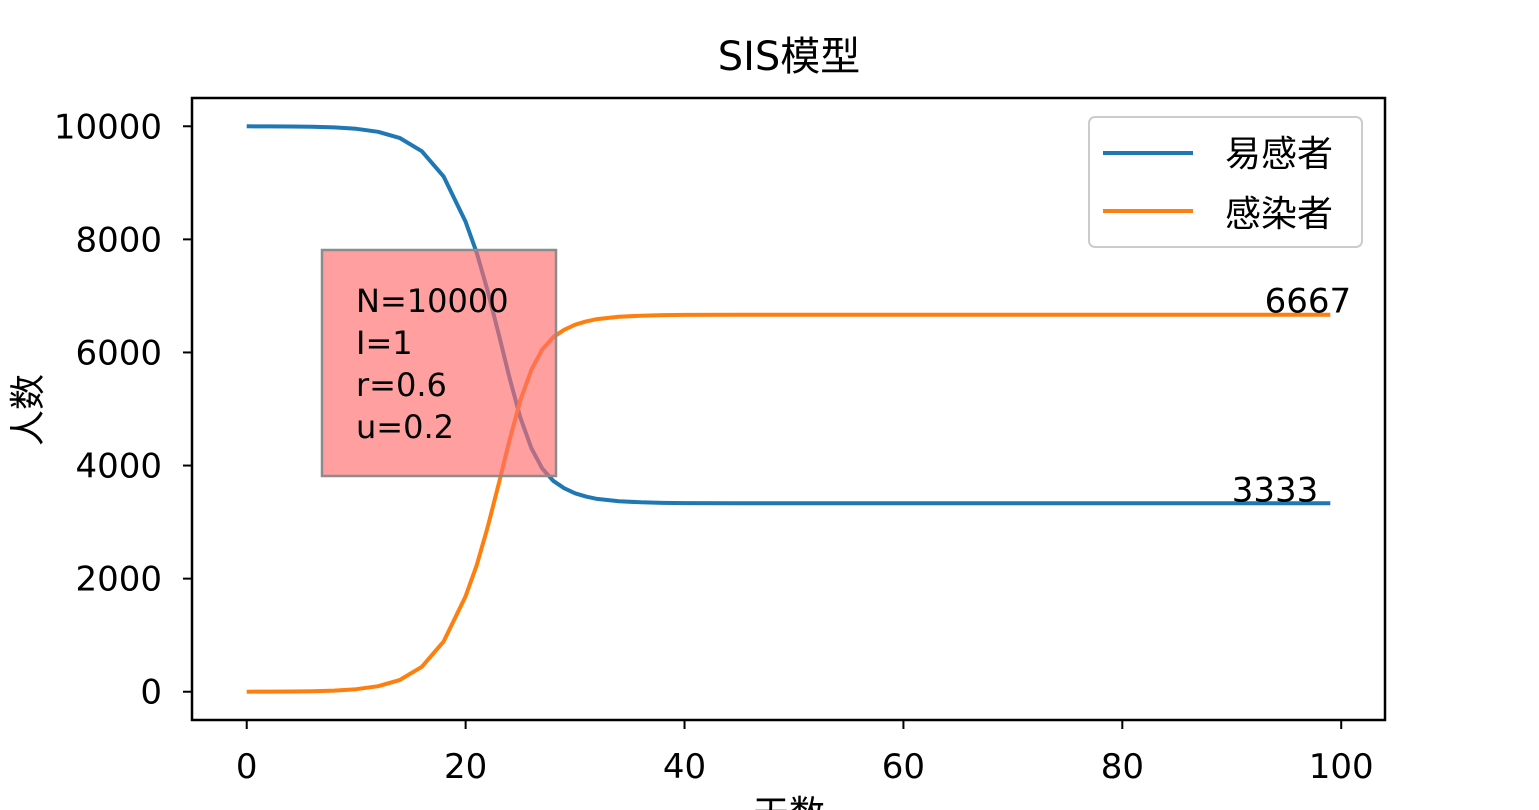  Describe the element at coordinates (1291, 396) in the screenshot. I see `annotation-layer: 6667 3333` at that location.